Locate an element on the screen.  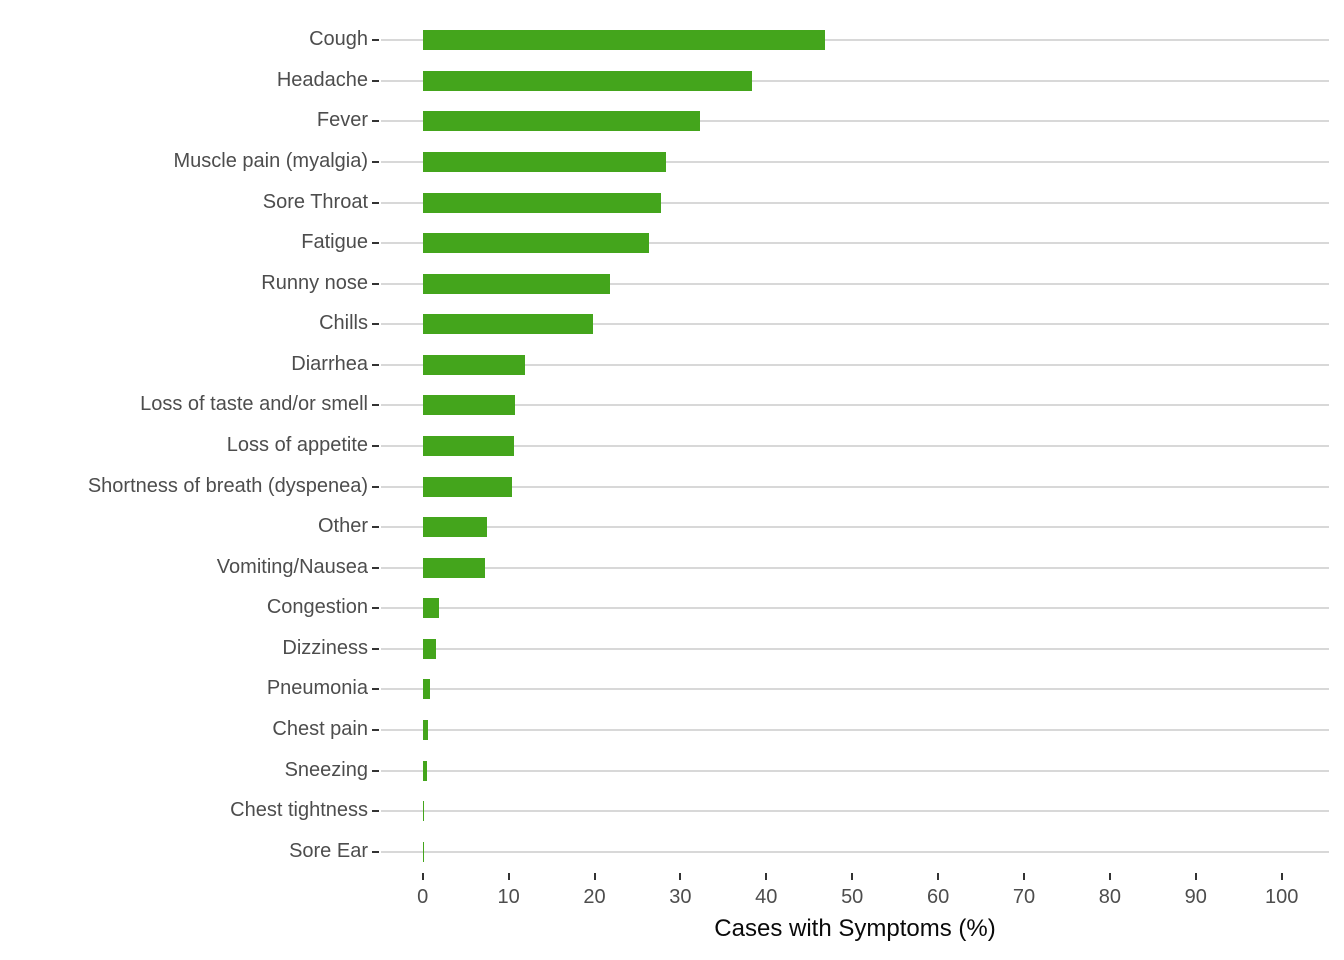
y-axis-label: Shortness of breath (dyspenea) is located at coordinates (227, 485).